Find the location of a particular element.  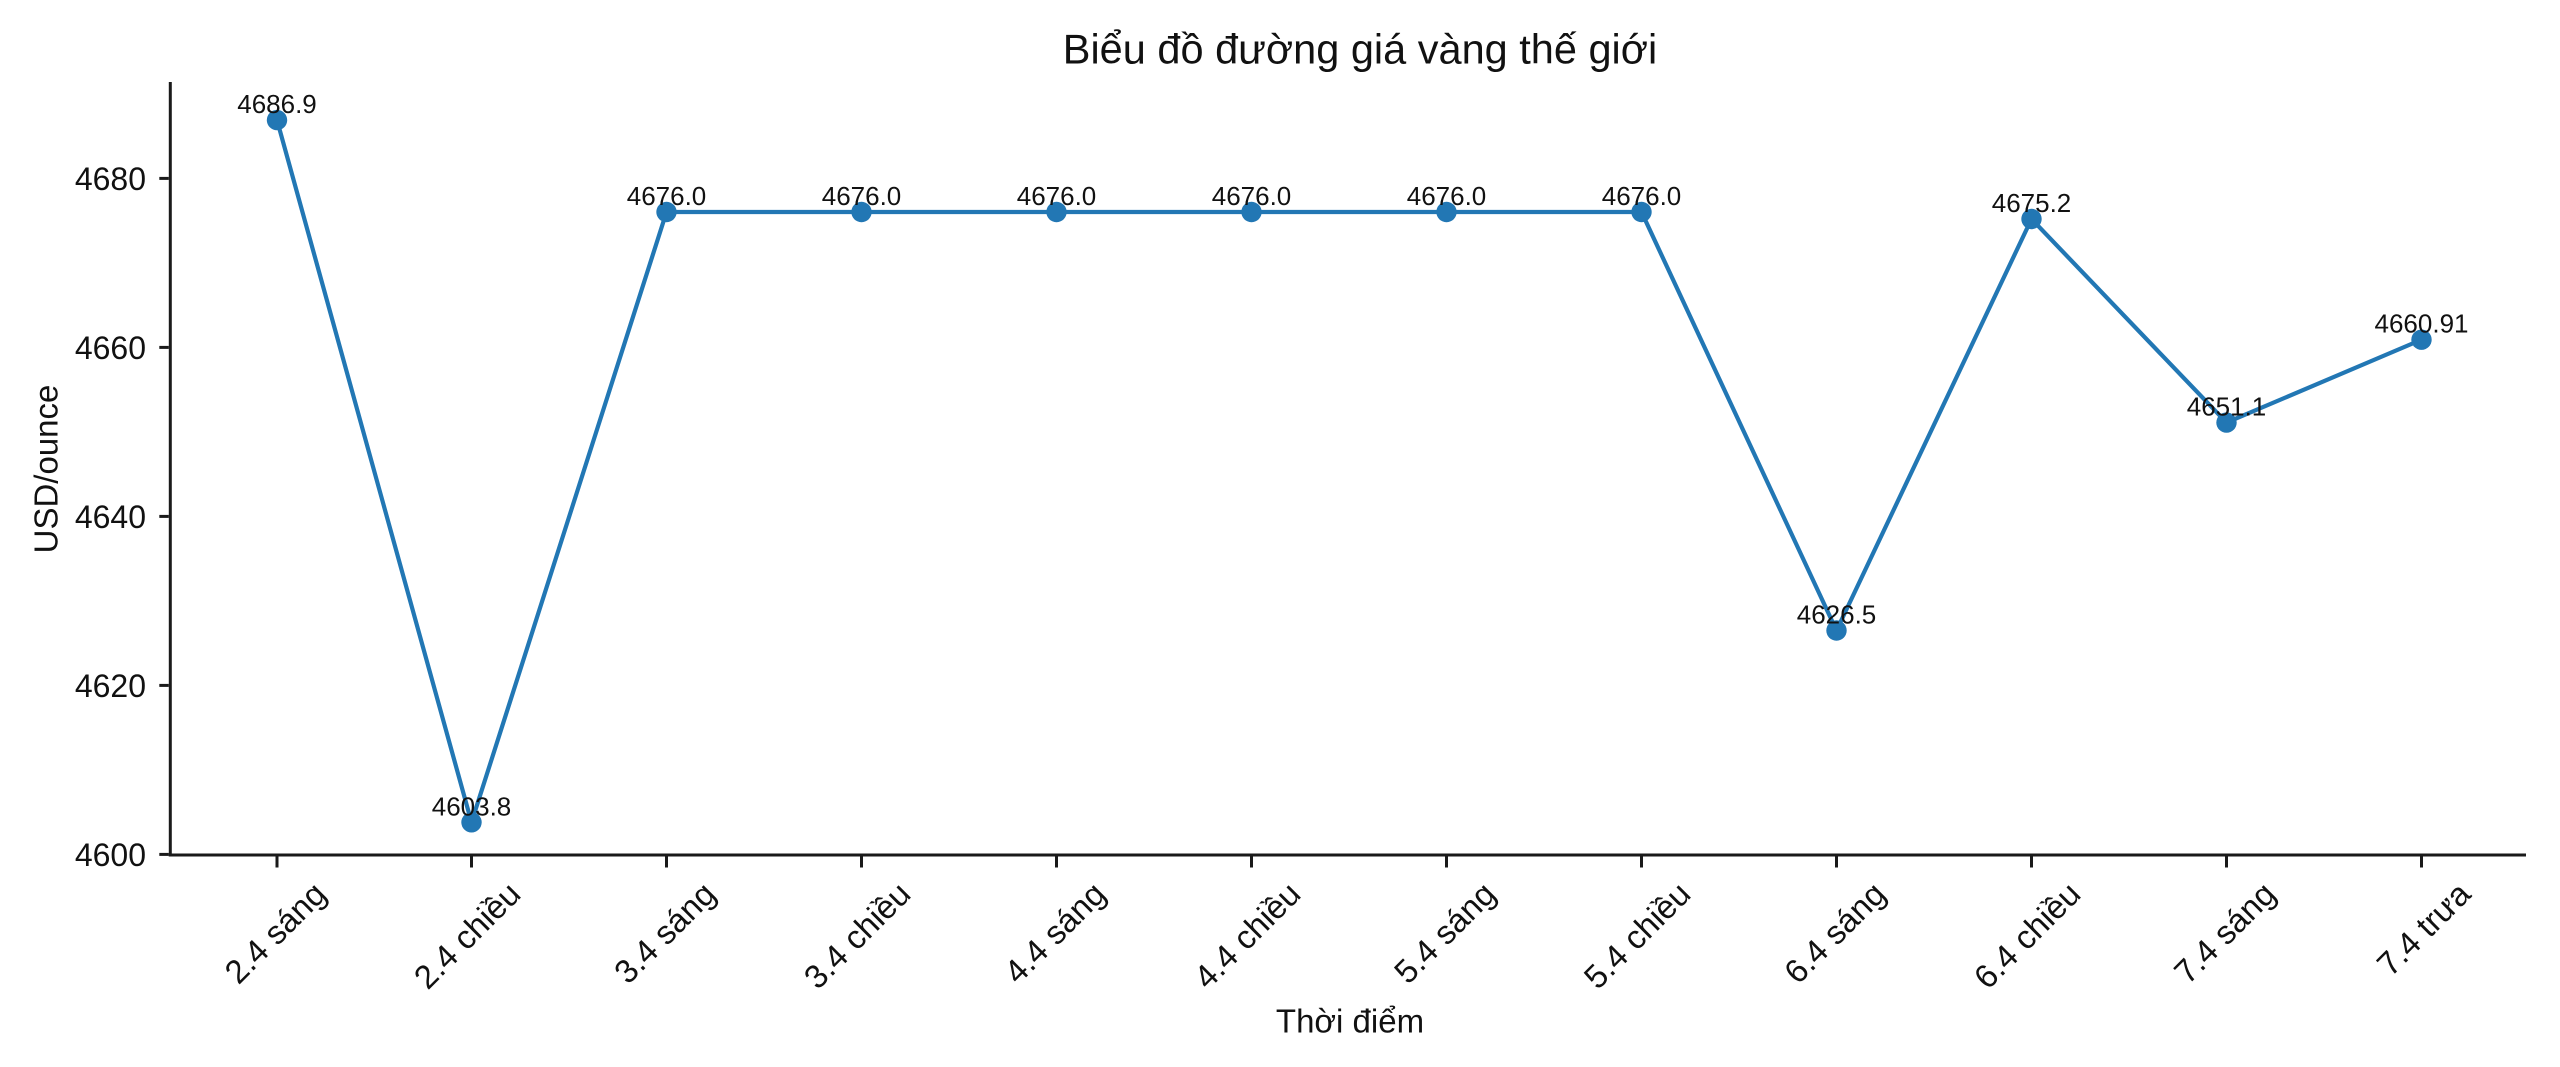

svg-text: 4675.2 is located at coordinates (2032, 203).